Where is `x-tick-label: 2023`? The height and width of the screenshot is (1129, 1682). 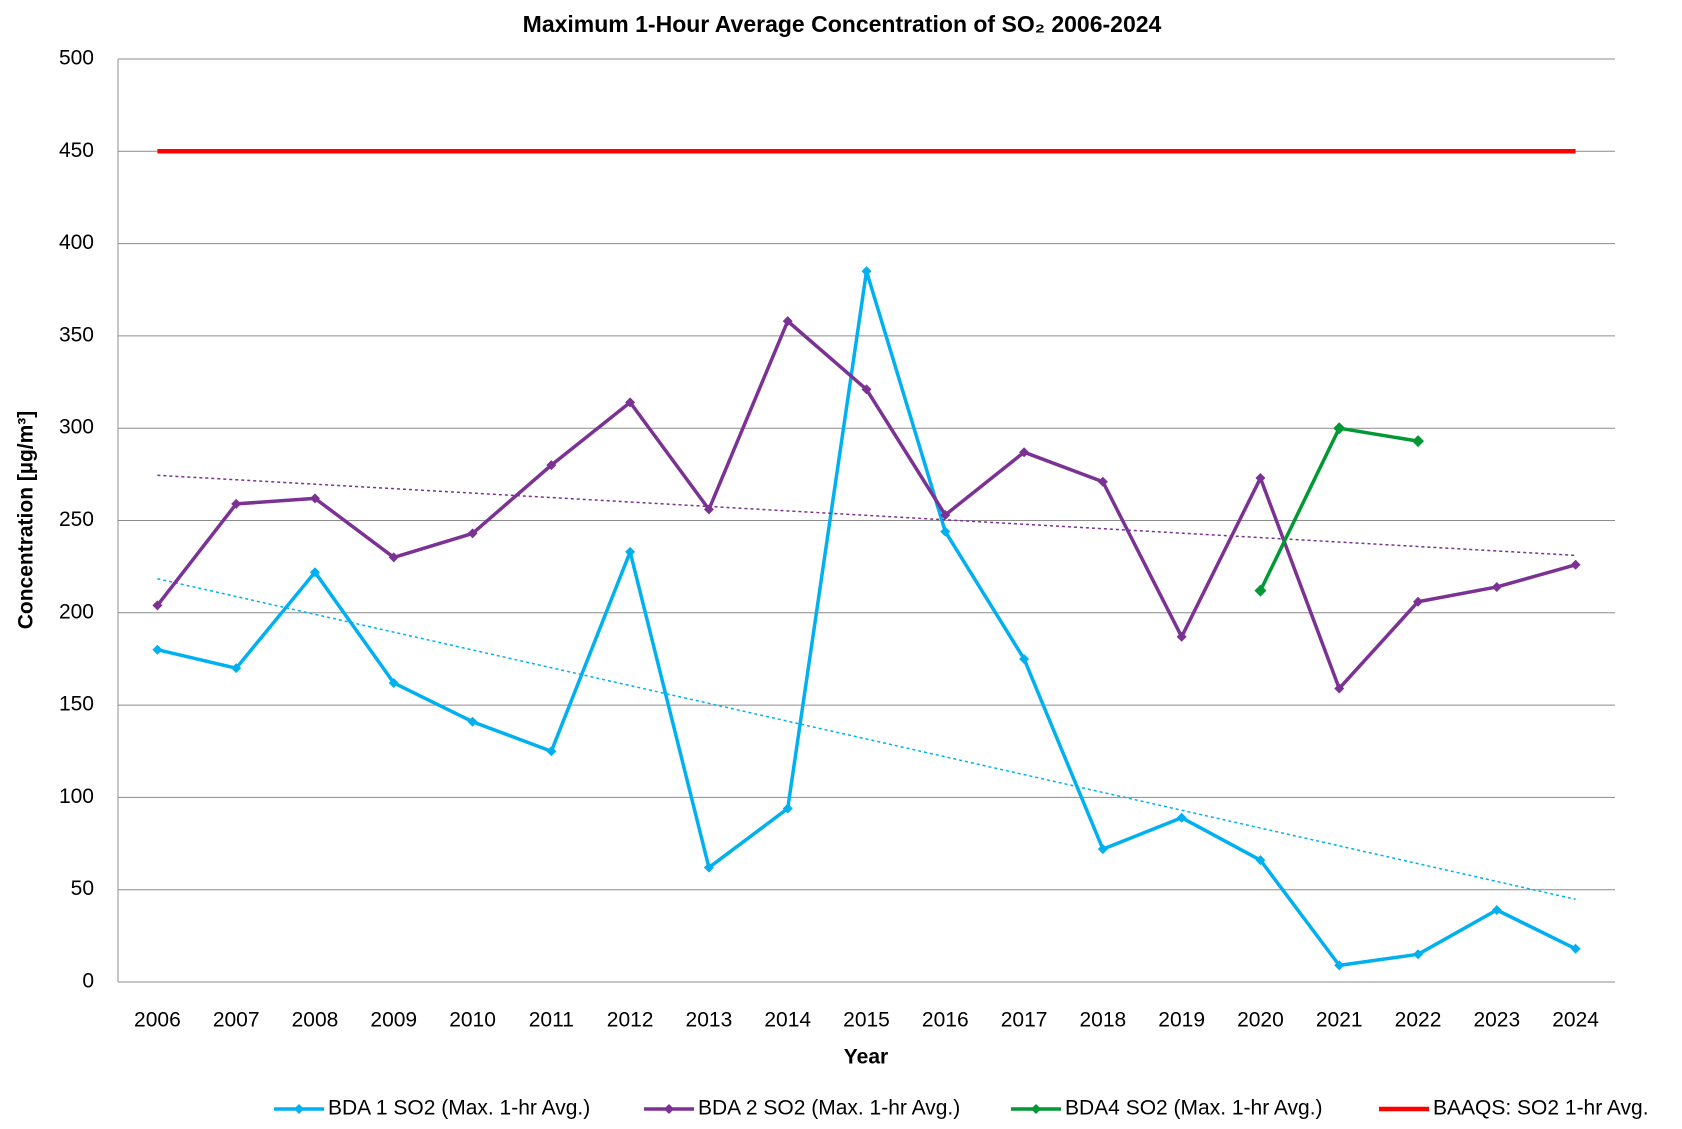
x-tick-label: 2023 is located at coordinates (1496, 1020).